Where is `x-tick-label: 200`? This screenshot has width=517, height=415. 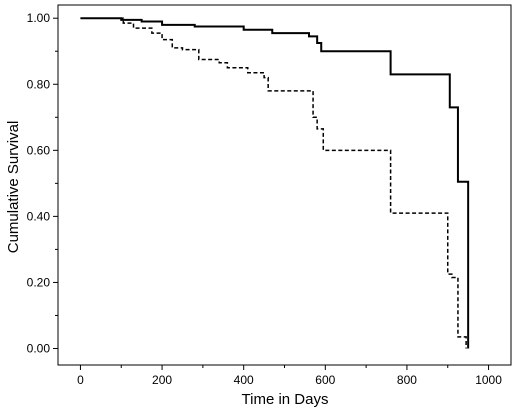 x-tick-label: 200 is located at coordinates (162, 380).